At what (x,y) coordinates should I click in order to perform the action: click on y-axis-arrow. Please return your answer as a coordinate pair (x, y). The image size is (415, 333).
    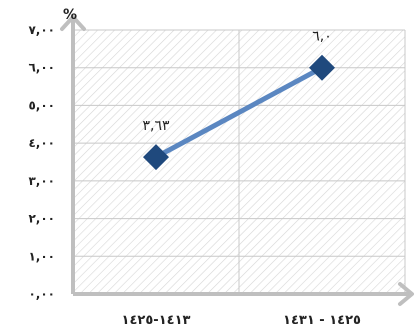
    Looking at the image, I should click on (73, 23).